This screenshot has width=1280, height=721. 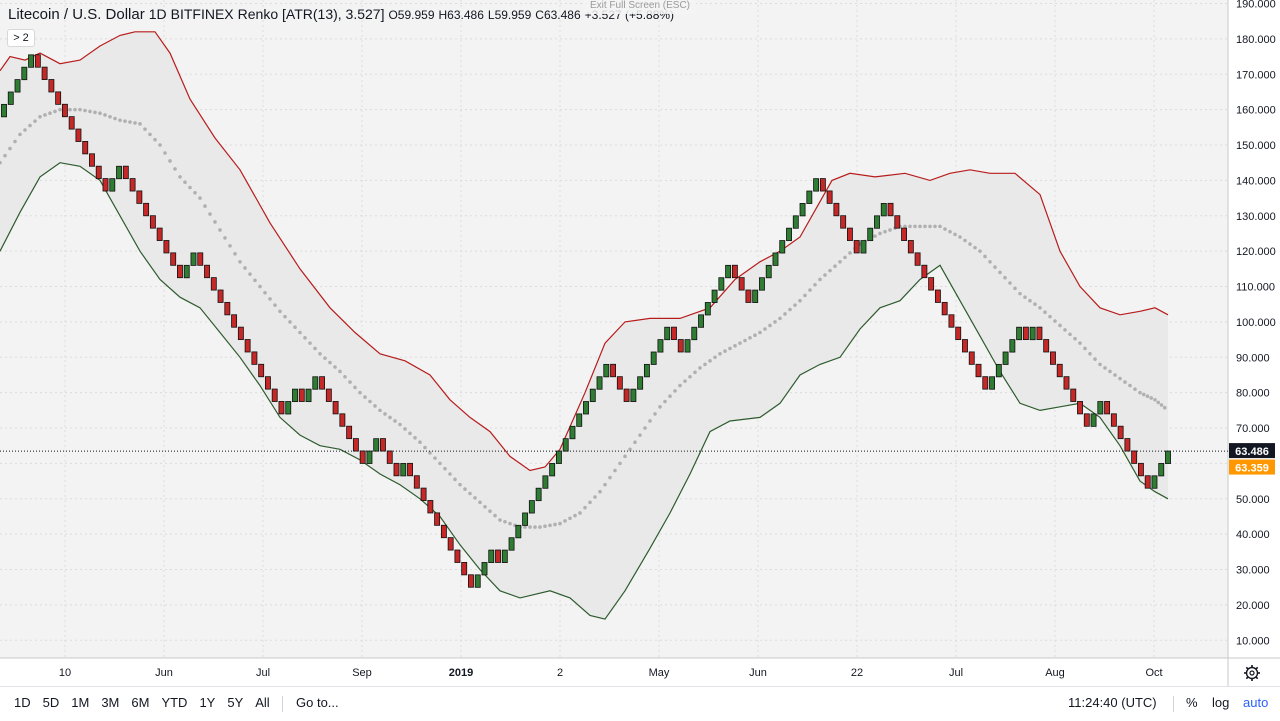 I want to click on price-tick-label: 50.000, so click(x=1253, y=500).